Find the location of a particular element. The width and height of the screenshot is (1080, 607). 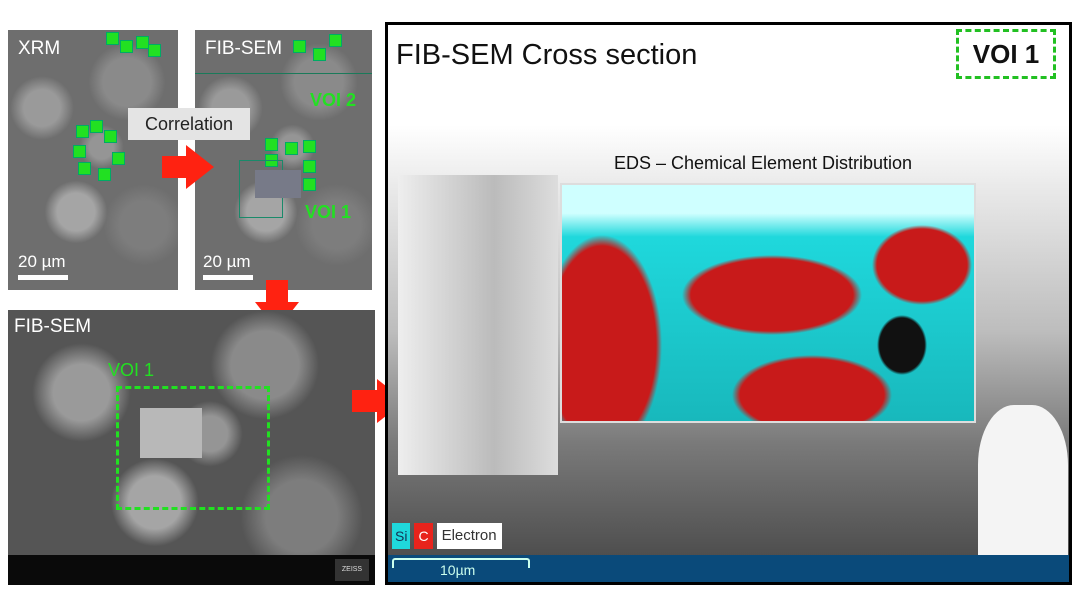

voi1-box is located at coordinates (193, 448).